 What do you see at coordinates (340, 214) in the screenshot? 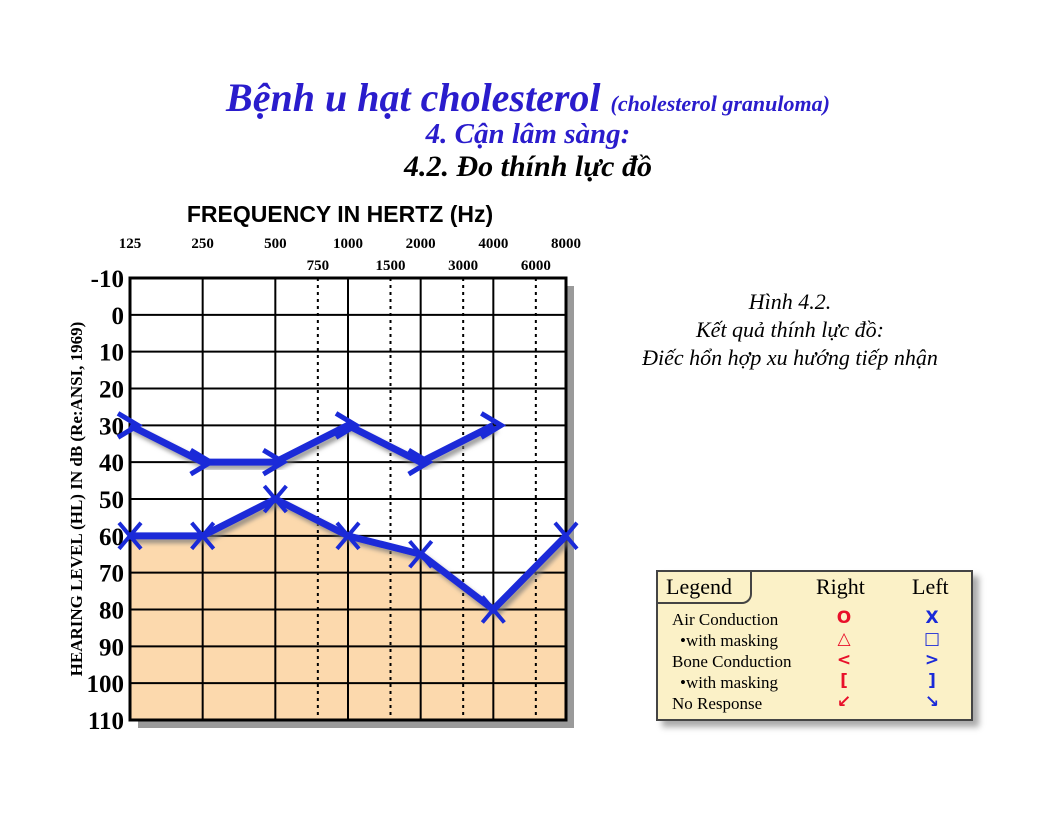
I see `x-axis-title: FREQUENCY IN HERTZ (Hz)` at bounding box center [340, 214].